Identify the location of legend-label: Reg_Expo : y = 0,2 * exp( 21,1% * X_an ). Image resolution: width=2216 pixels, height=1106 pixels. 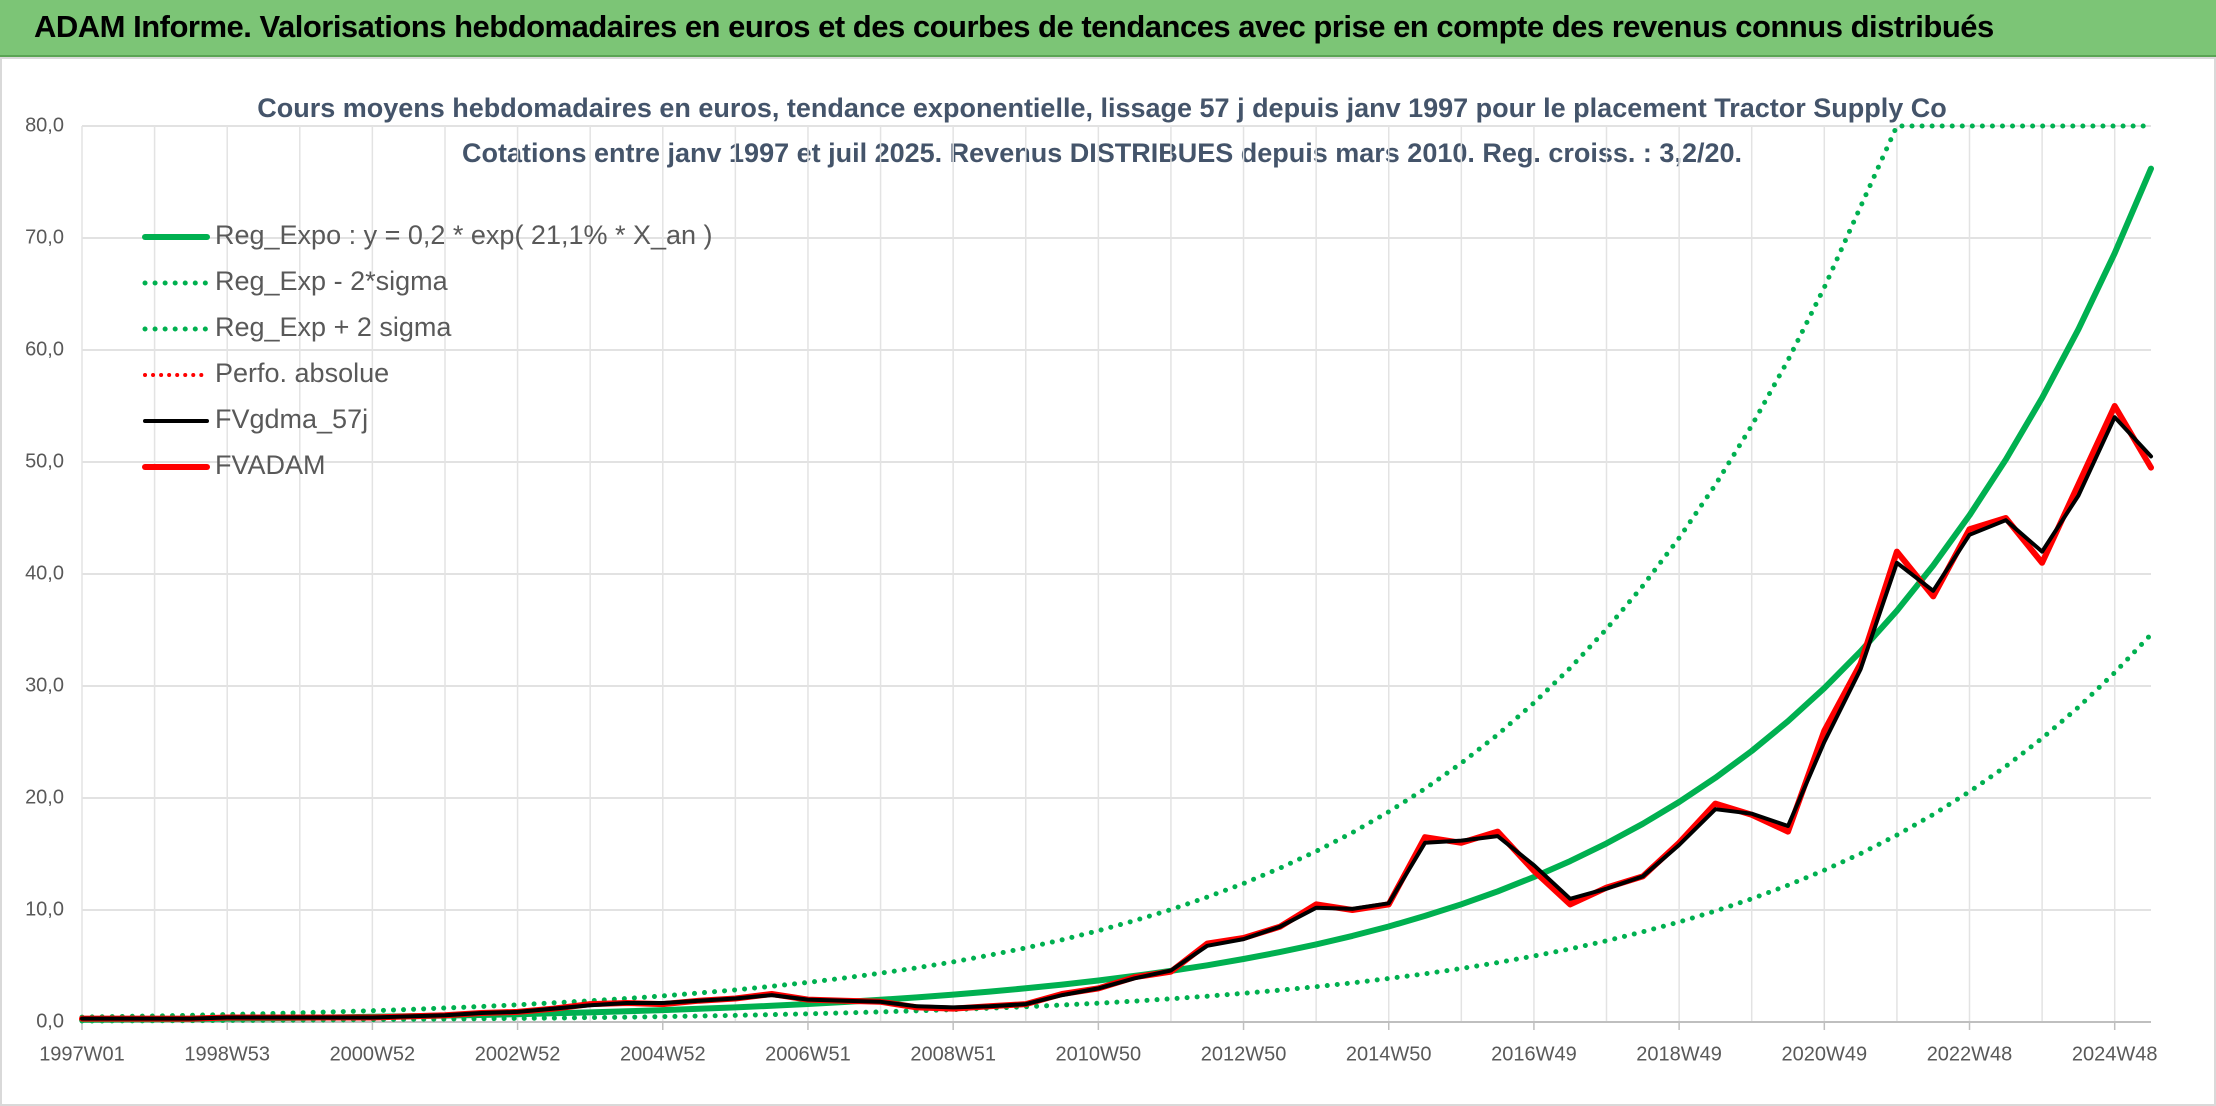
(464, 235).